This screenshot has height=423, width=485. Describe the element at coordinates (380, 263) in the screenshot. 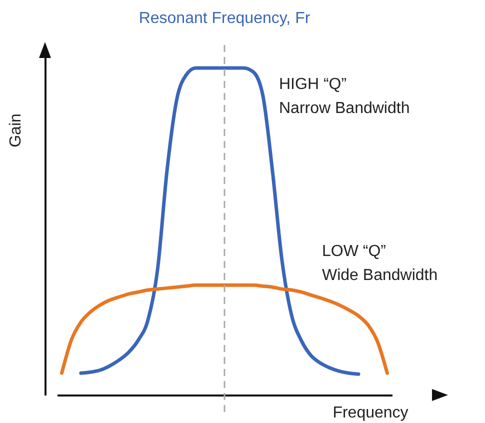

I see `series-label: LOW “Q” Wide Bandwidth` at that location.